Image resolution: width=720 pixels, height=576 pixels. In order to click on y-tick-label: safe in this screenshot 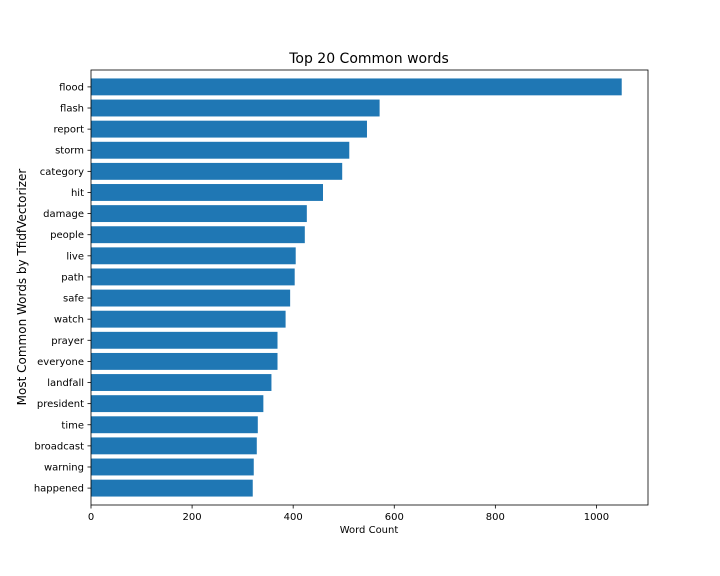, I will do `click(73, 299)`.